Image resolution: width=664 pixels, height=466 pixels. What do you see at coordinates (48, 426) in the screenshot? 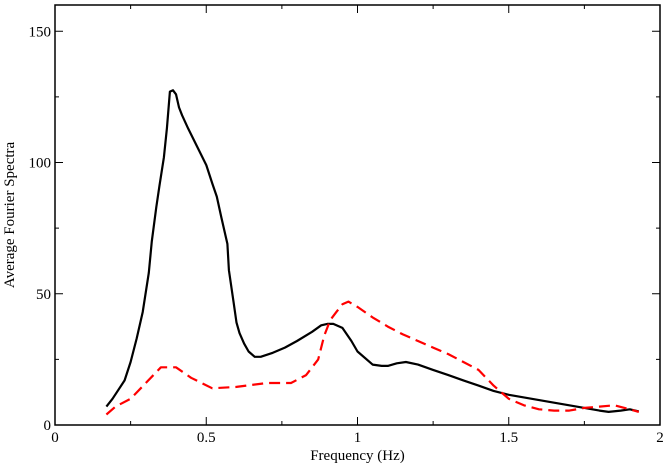
I see `y-tick-label: 0` at bounding box center [48, 426].